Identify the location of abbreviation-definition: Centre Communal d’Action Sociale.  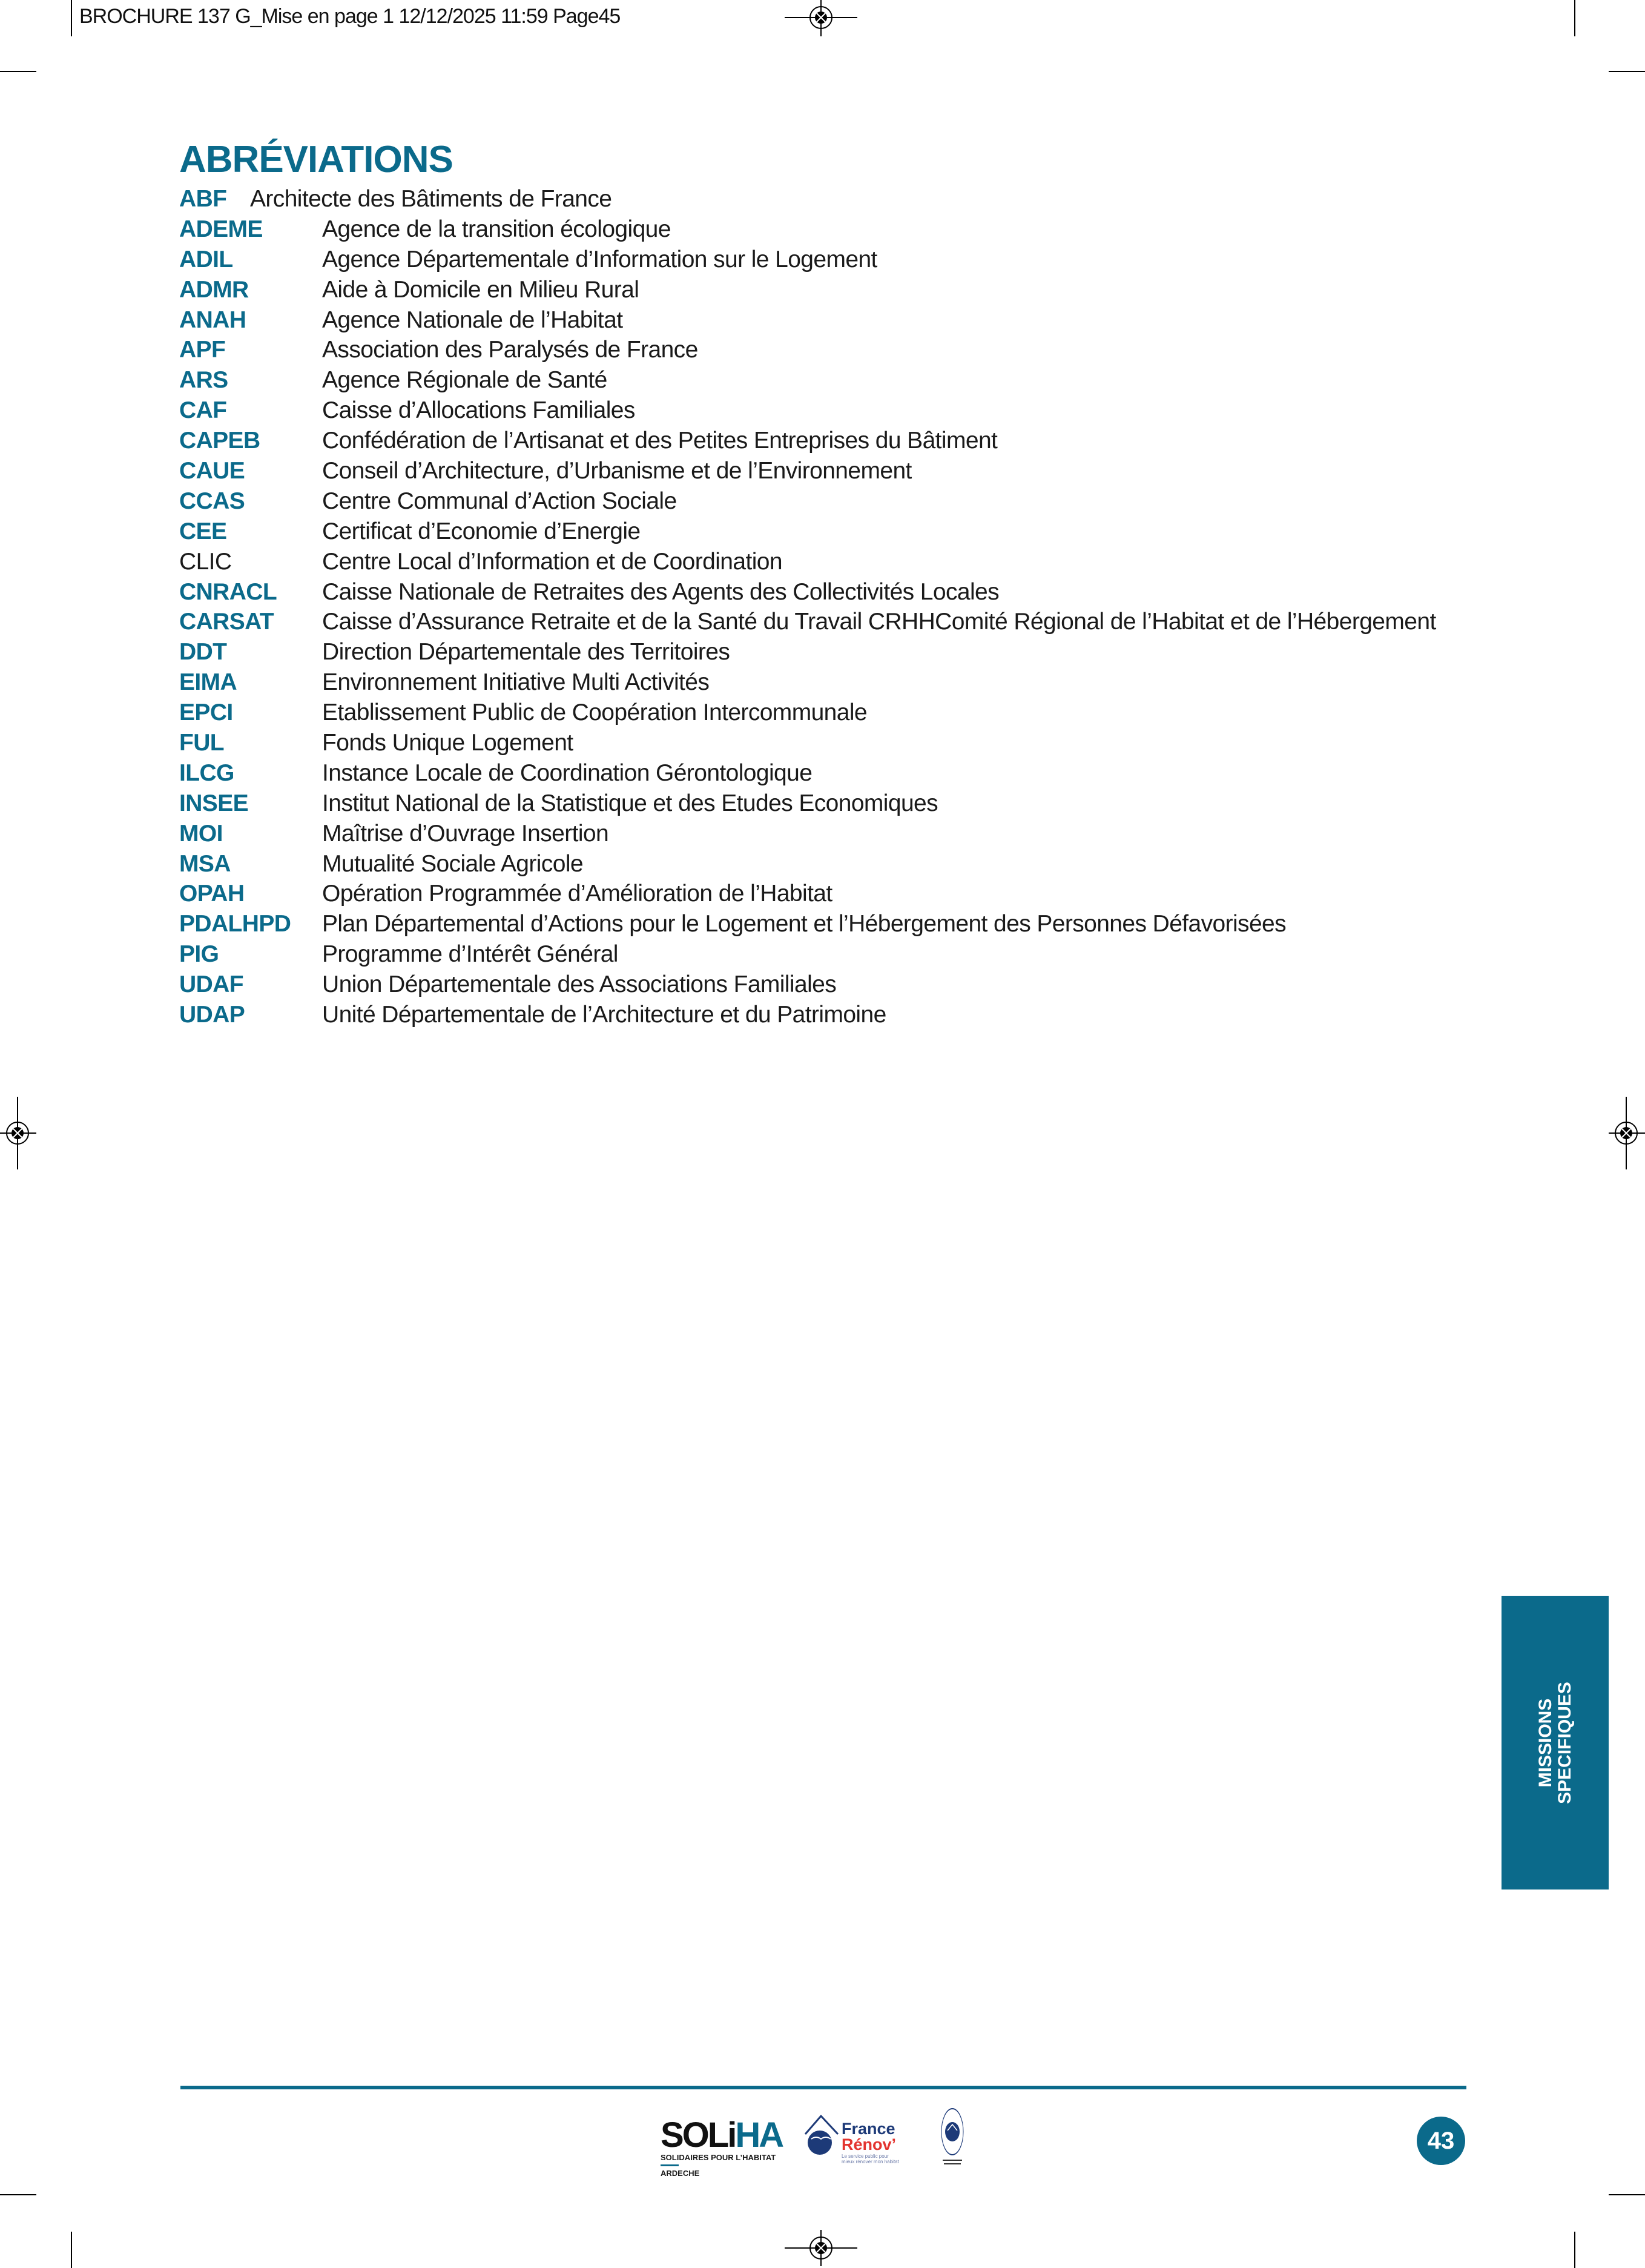
(499, 501).